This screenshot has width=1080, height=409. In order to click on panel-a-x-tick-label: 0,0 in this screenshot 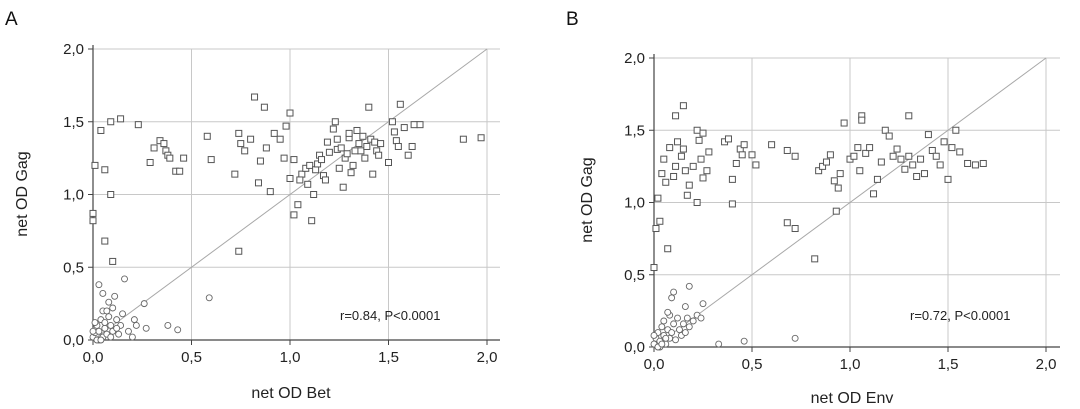, I will do `click(93, 357)`.